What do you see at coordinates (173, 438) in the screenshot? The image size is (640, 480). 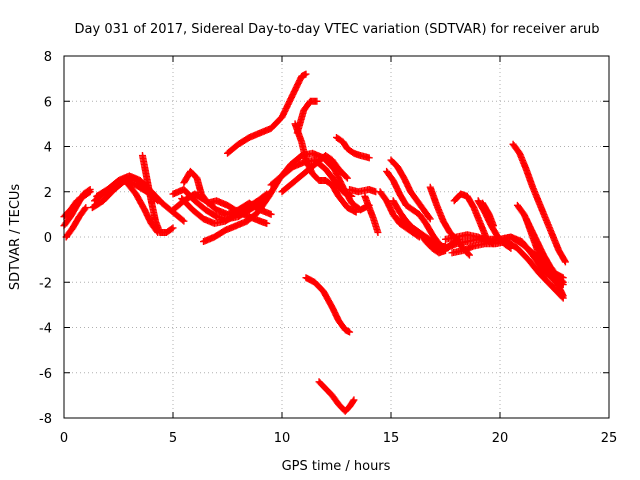 I see `x-tick-label: 5` at bounding box center [173, 438].